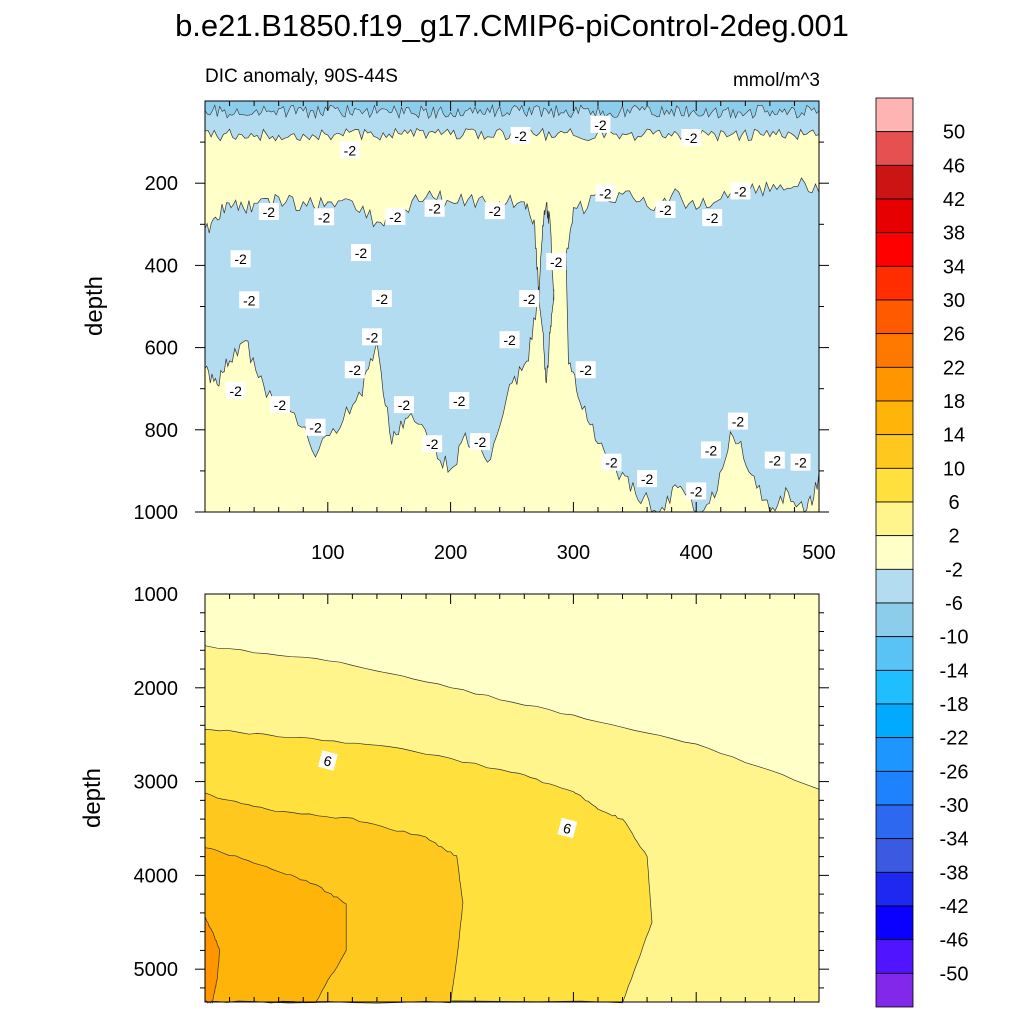  I want to click on colorbar-label: -22, so click(954, 739).